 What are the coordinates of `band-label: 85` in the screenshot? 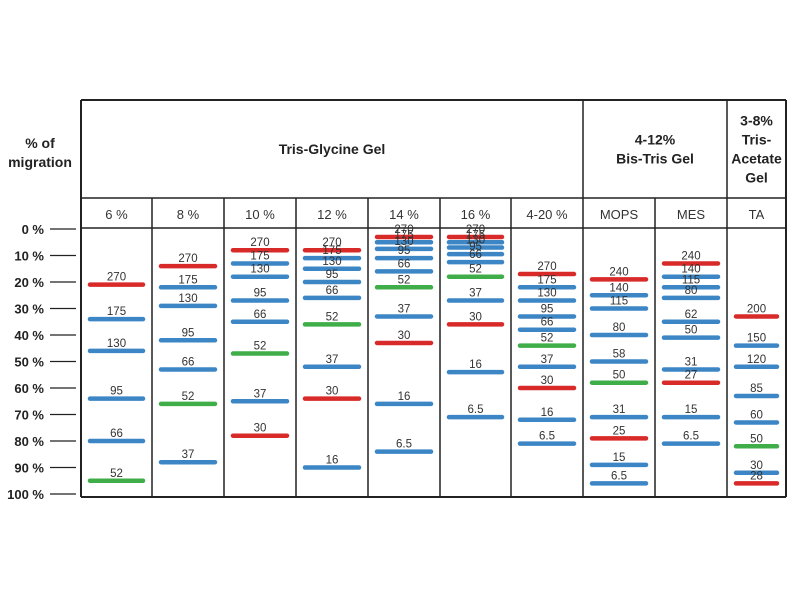 It's located at (756, 389).